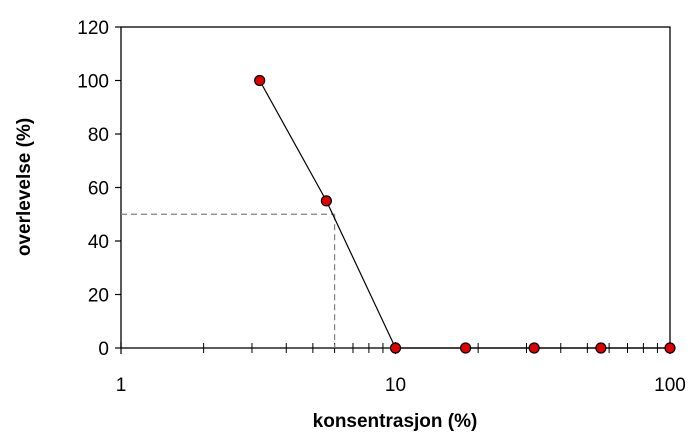 This screenshot has width=696, height=438. I want to click on x-axis-title: konsentrasjon (%), so click(395, 421).